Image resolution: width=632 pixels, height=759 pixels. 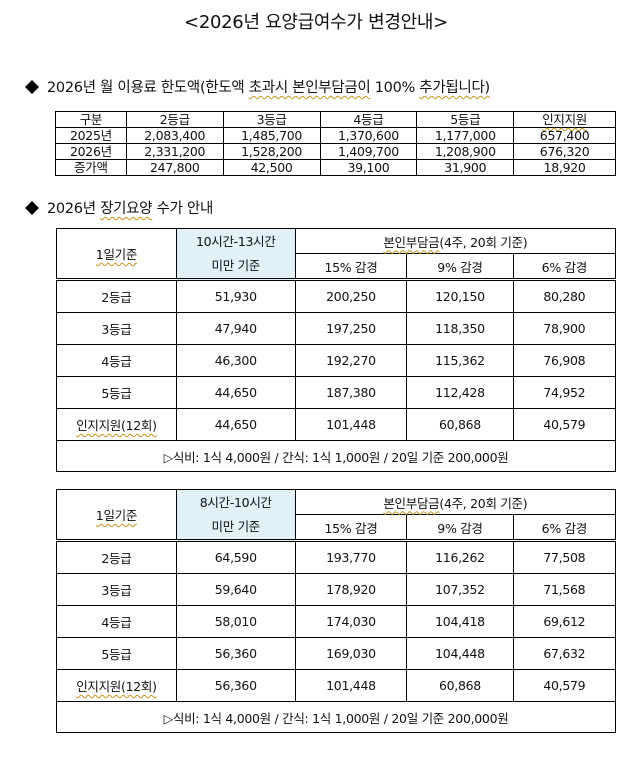 I want to click on cell: 115,362, so click(x=460, y=360).